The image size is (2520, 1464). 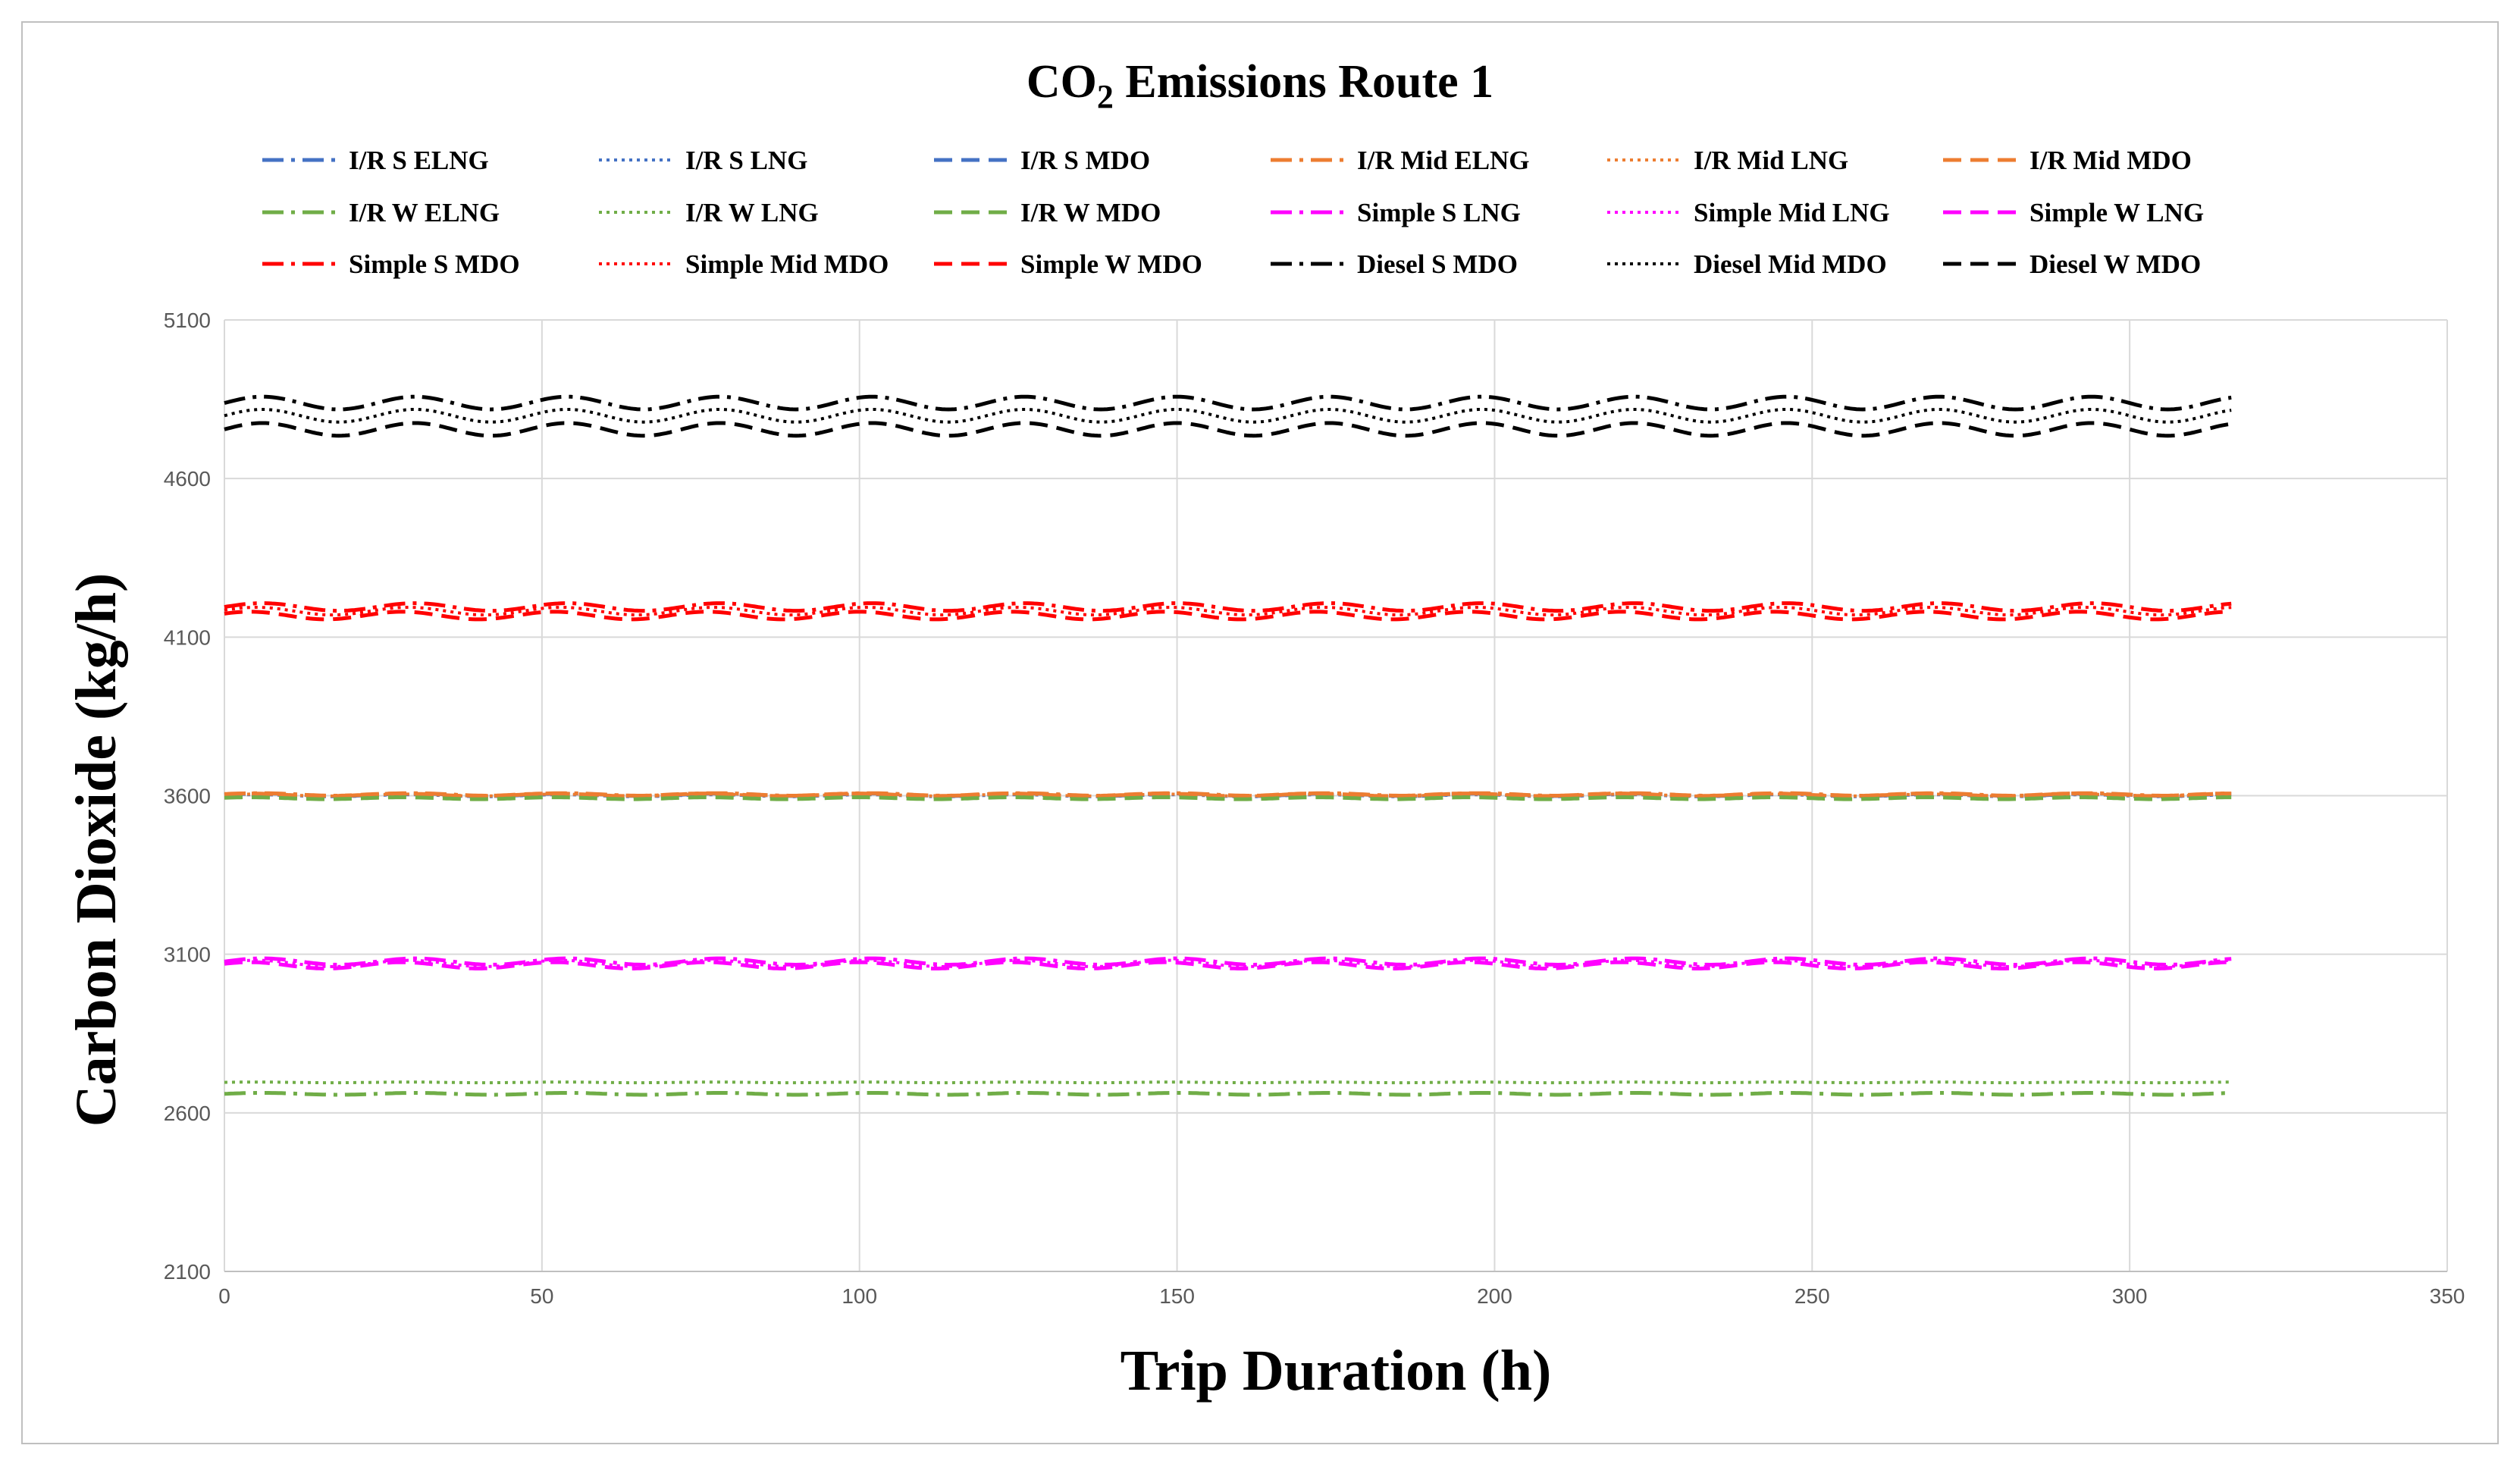 I want to click on legend-label: Simple Mid MDO, so click(x=787, y=264).